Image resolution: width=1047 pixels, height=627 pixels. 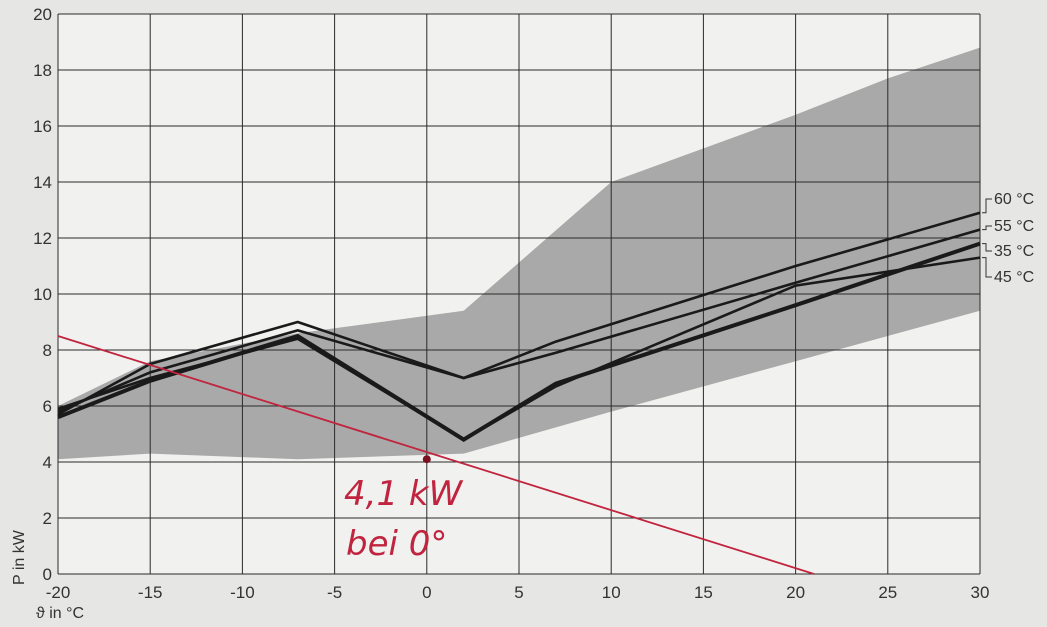 I want to click on series-label: 45 °C, so click(x=1014, y=277).